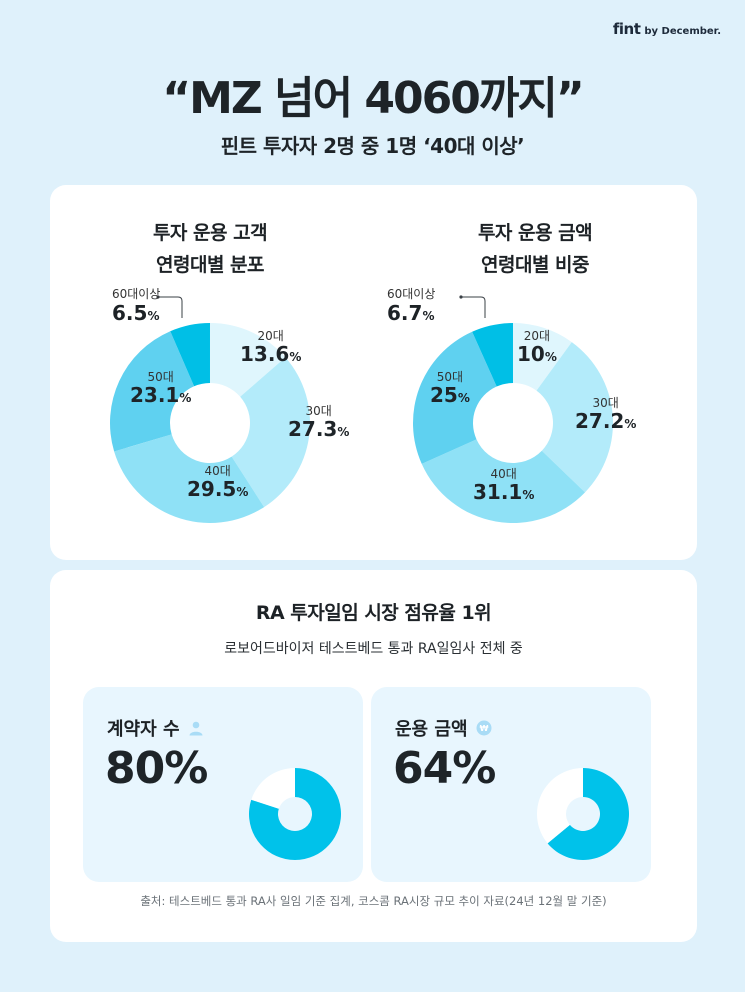 This screenshot has height=992, width=745. I want to click on chart-title-line1: 투자 운용 고객, so click(210, 233).